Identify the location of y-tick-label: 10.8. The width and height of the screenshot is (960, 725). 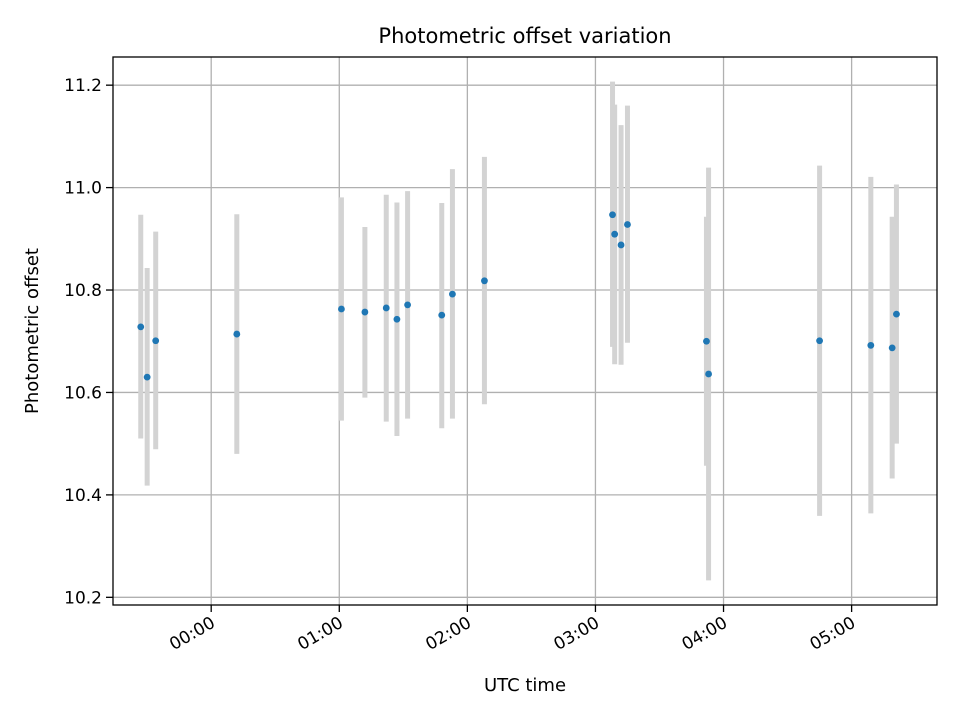
(83, 291).